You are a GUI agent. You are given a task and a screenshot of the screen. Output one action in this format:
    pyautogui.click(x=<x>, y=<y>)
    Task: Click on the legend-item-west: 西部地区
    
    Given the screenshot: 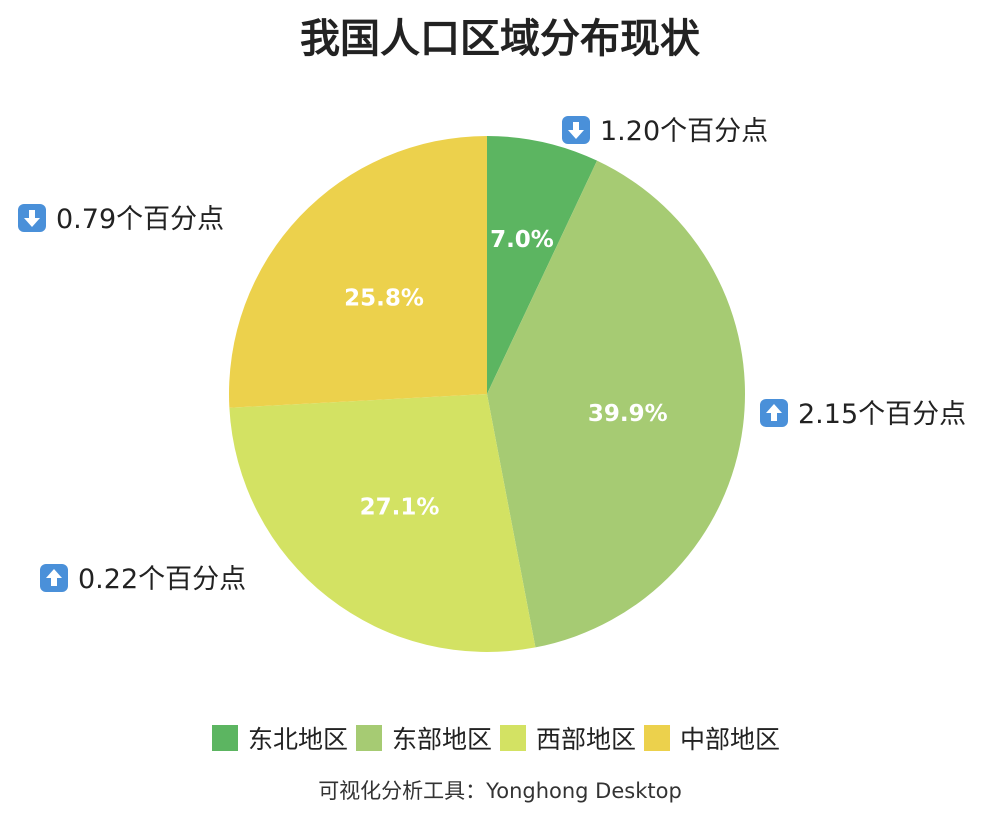 What is the action you would take?
    pyautogui.click(x=568, y=738)
    